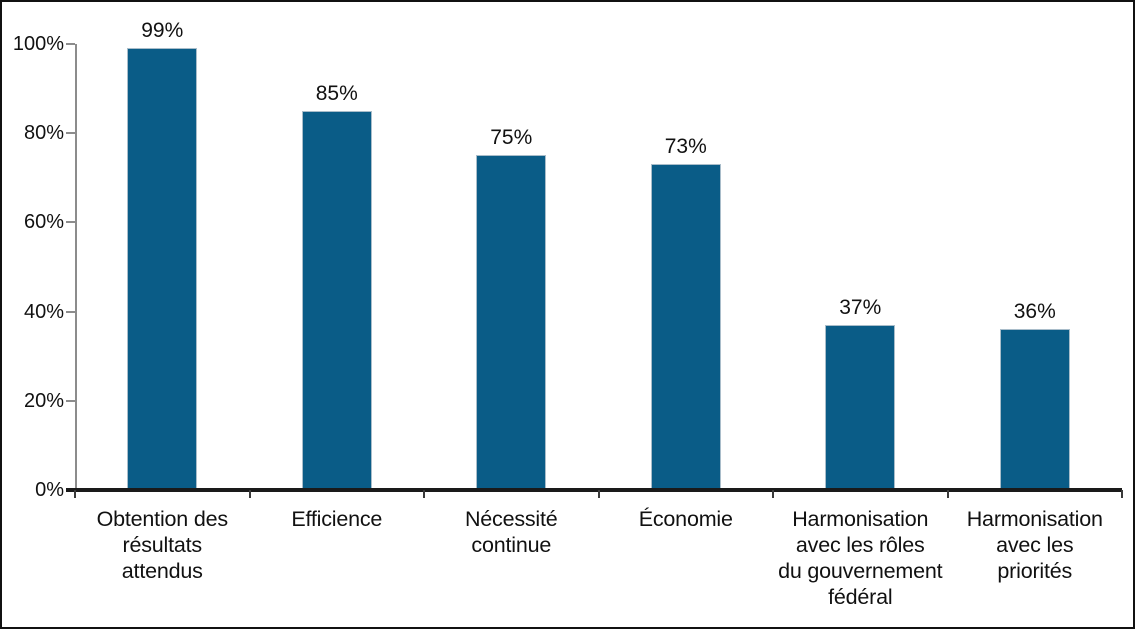 Image resolution: width=1135 pixels, height=629 pixels. I want to click on bar-value-label: 36%, so click(1034, 311).